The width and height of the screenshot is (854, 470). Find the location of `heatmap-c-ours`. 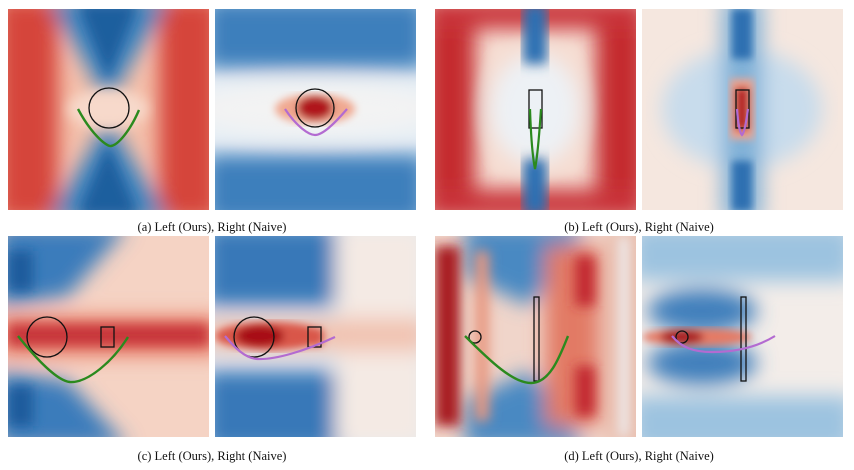

heatmap-c-ours is located at coordinates (108, 336).